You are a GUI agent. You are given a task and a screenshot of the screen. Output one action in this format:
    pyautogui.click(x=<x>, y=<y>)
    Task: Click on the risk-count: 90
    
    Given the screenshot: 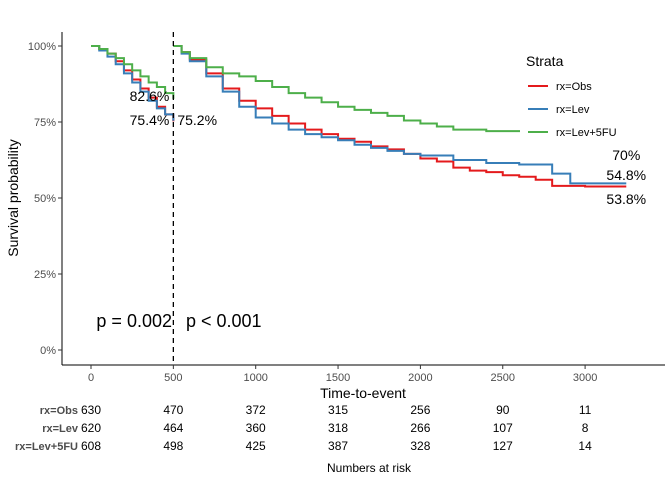 What is the action you would take?
    pyautogui.click(x=503, y=410)
    